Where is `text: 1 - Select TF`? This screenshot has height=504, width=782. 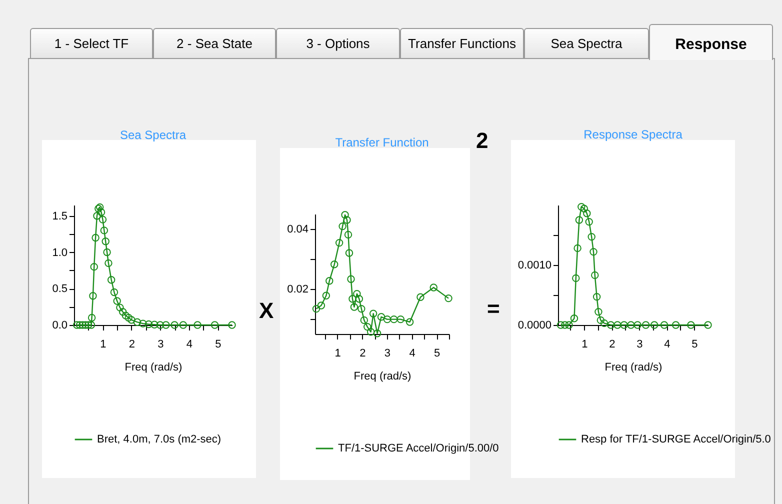
text: 1 - Select TF is located at coordinates (91, 43).